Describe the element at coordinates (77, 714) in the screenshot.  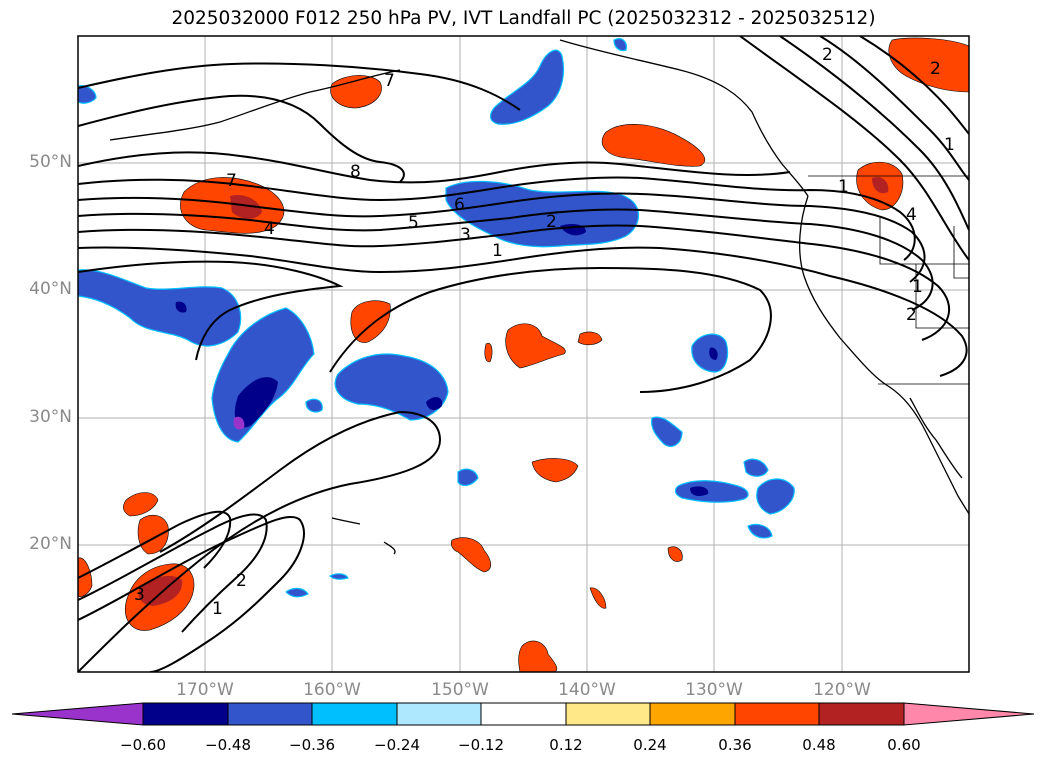
I see `colorbar-extend-left` at that location.